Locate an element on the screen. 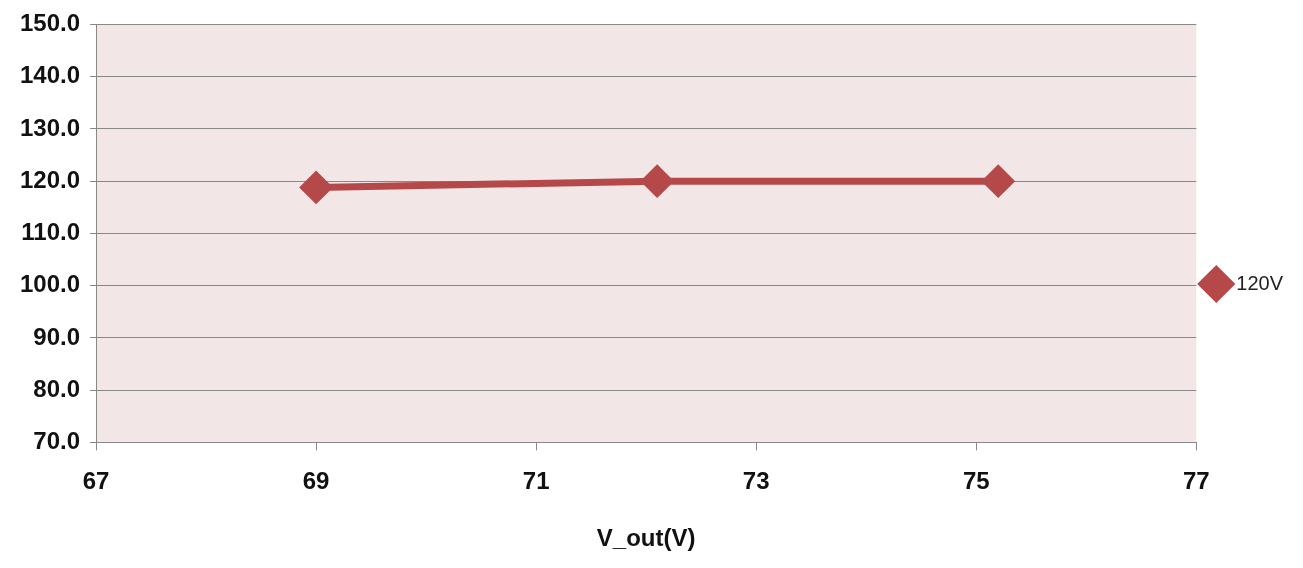  y-tick-label: 140.0 is located at coordinates (50, 75).